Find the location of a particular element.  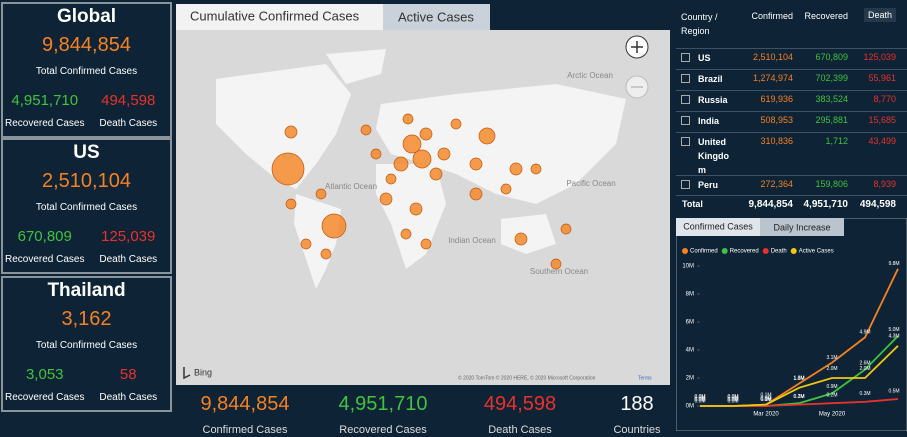

data-label: 5.0M is located at coordinates (893, 330).